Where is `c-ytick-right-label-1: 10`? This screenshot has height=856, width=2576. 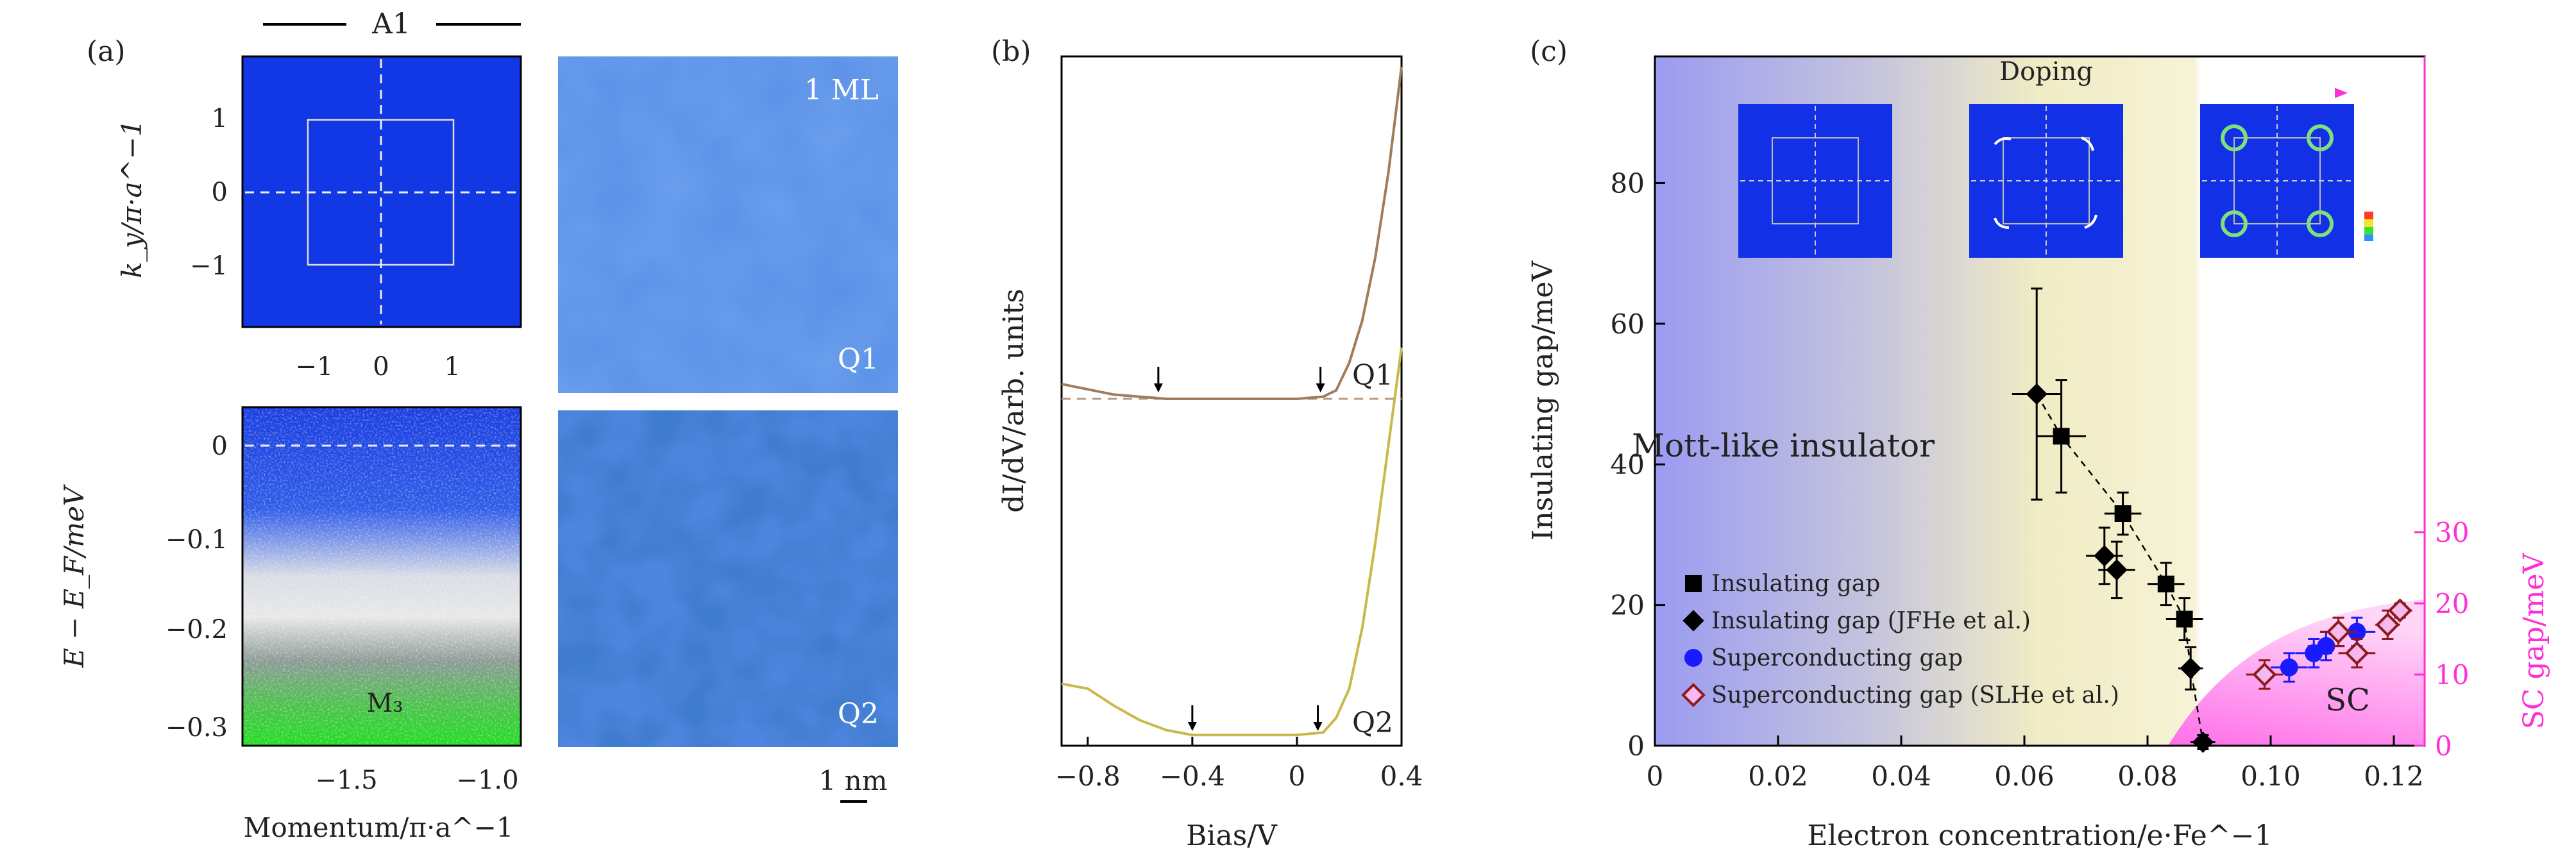 c-ytick-right-label-1: 10 is located at coordinates (2452, 675).